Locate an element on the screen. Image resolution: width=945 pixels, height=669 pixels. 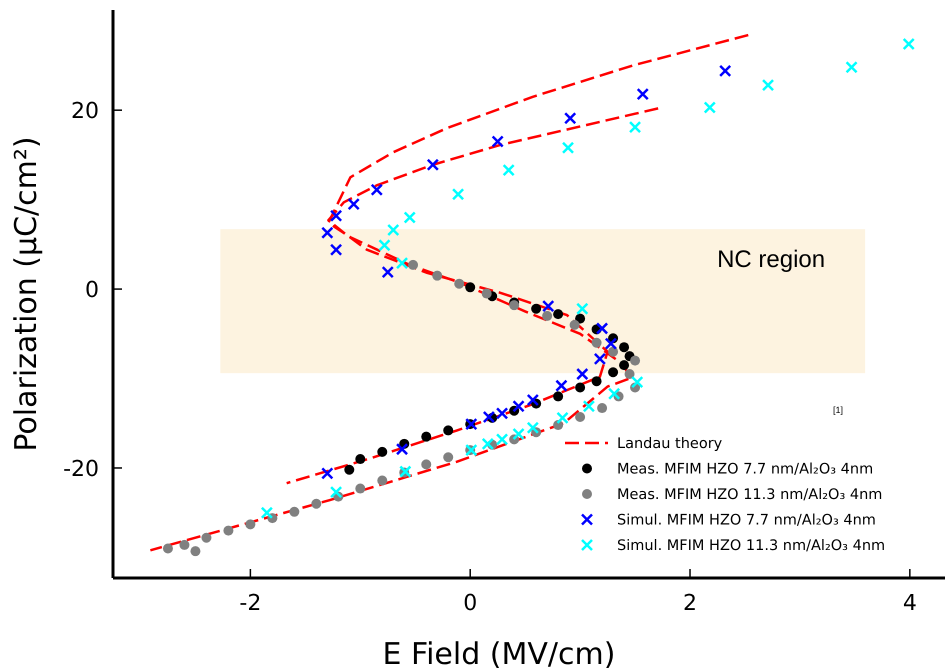
y-tick-label: 20 is located at coordinates (85, 111).